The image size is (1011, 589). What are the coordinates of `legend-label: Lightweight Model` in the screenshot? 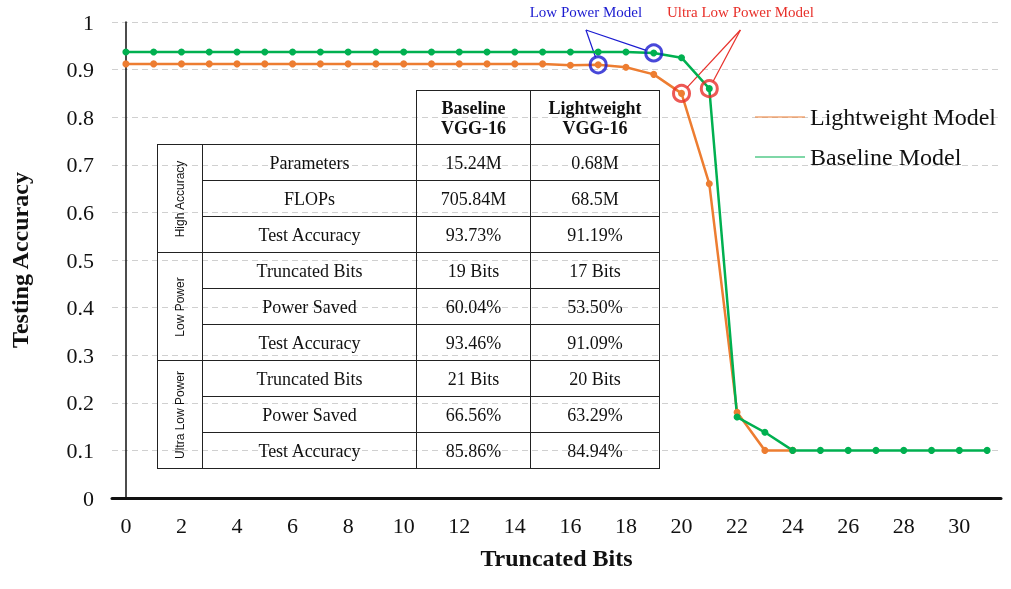 It's located at (903, 117).